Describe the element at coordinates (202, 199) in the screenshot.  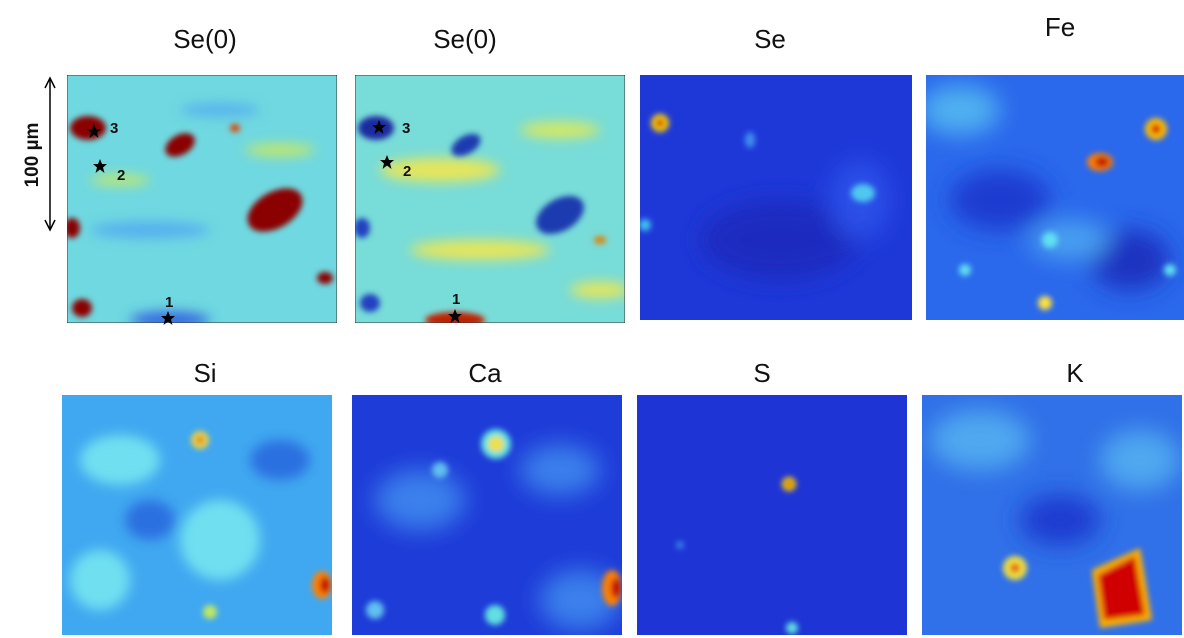
I see `map-se0-a` at that location.